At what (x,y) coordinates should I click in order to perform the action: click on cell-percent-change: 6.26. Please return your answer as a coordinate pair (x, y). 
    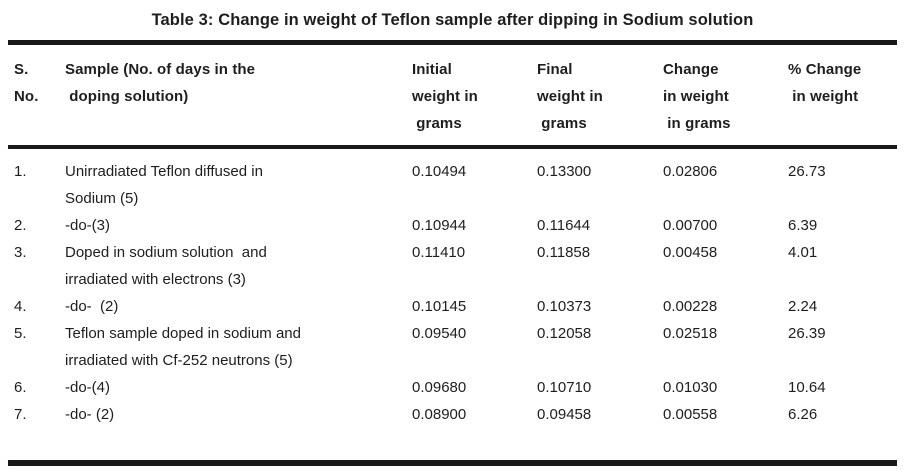
    Looking at the image, I should click on (803, 414).